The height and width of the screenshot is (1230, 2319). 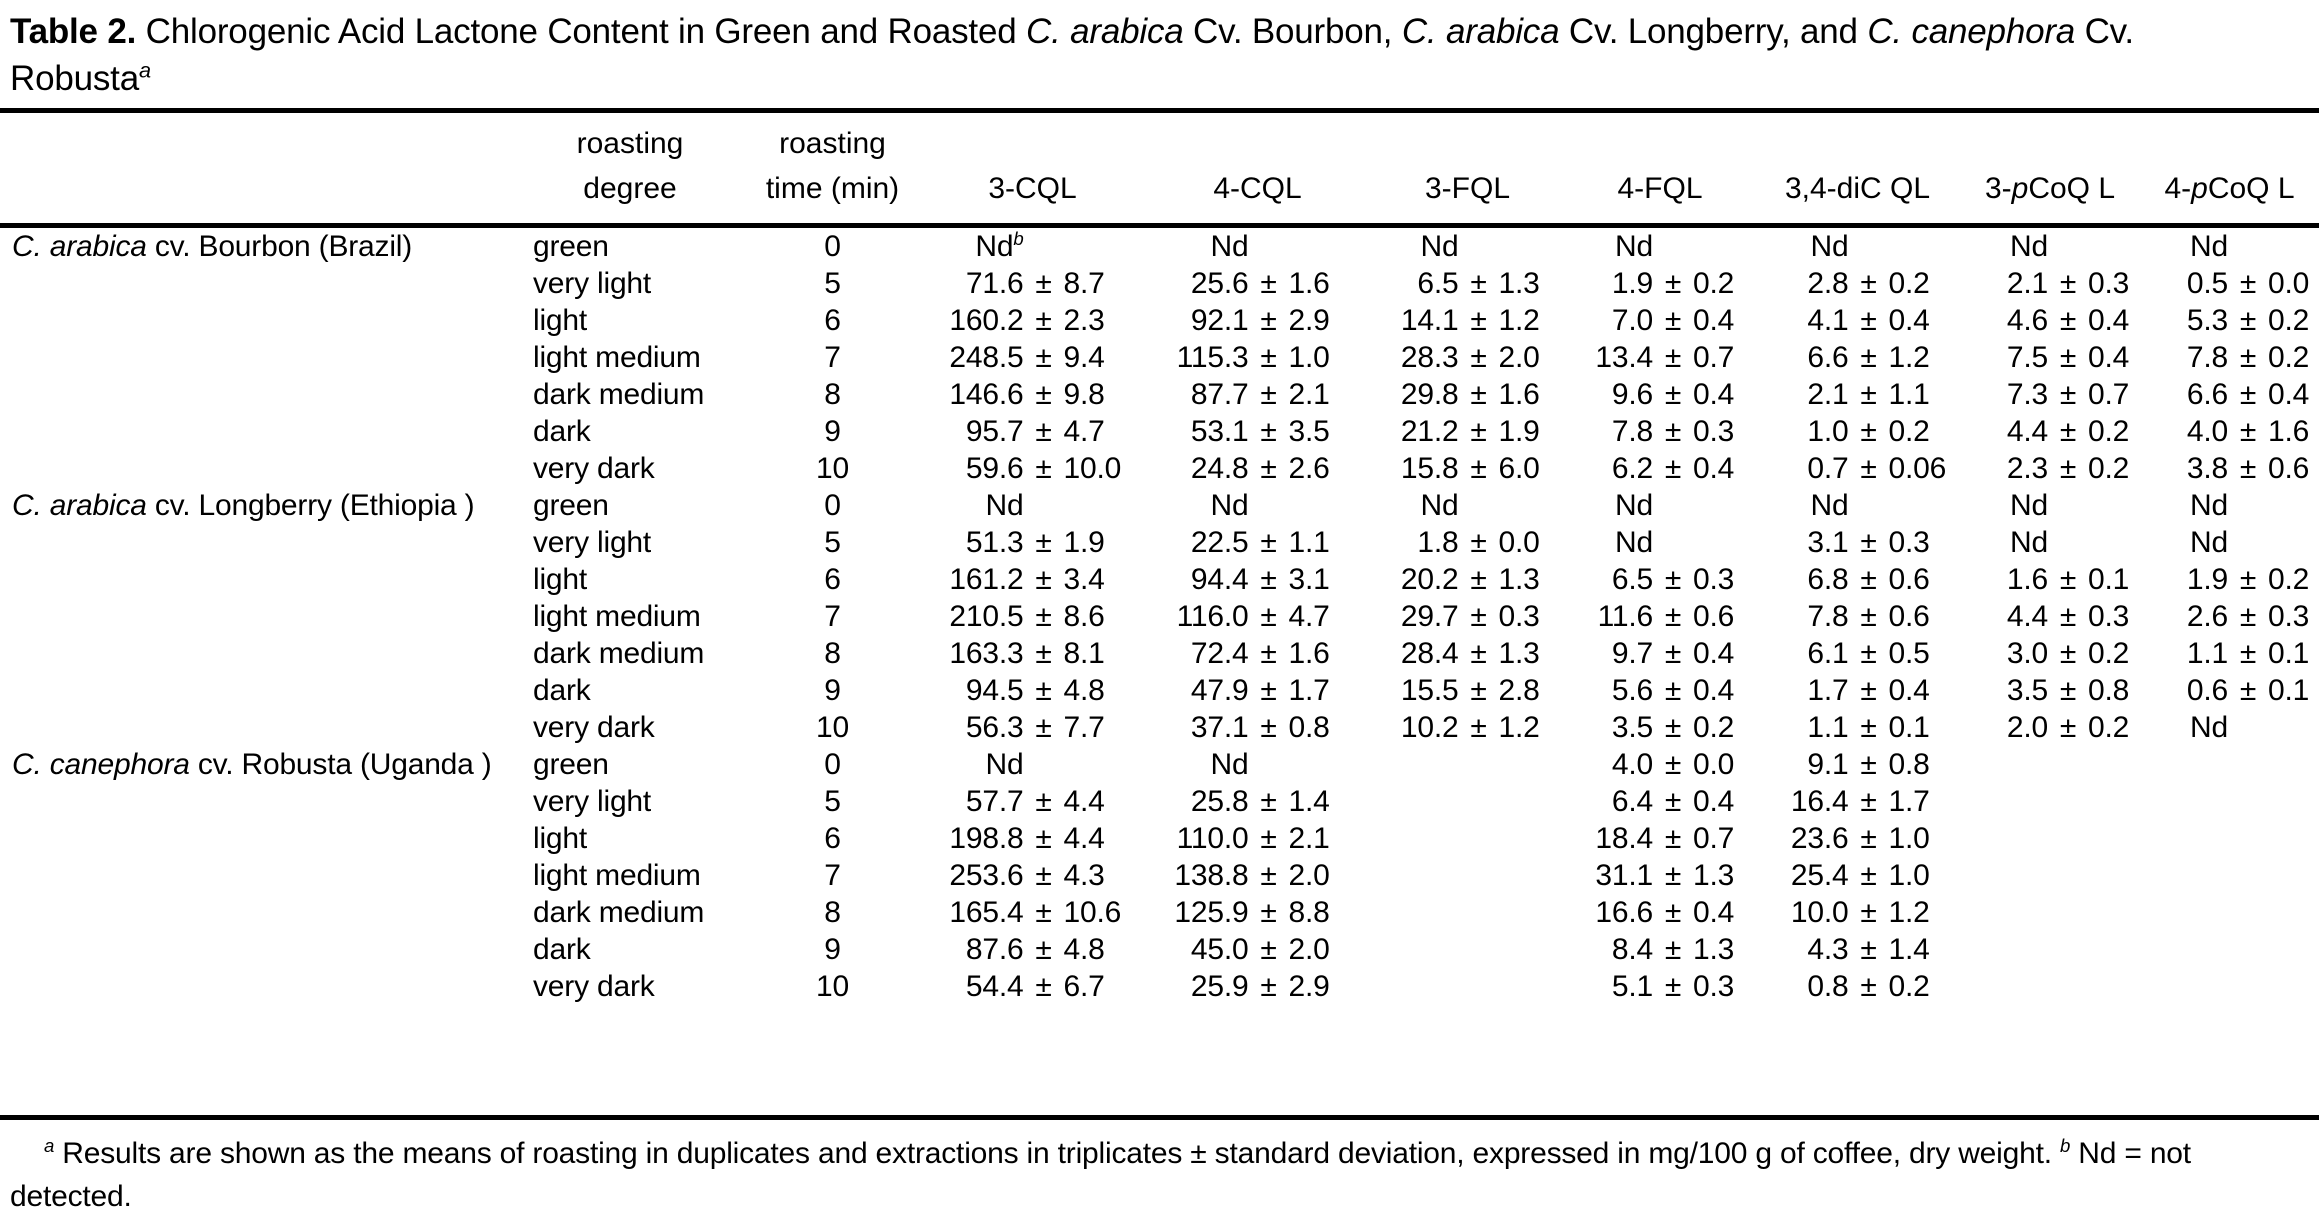 I want to click on value-text: 6.5 ±0.3, so click(x=1673, y=579).